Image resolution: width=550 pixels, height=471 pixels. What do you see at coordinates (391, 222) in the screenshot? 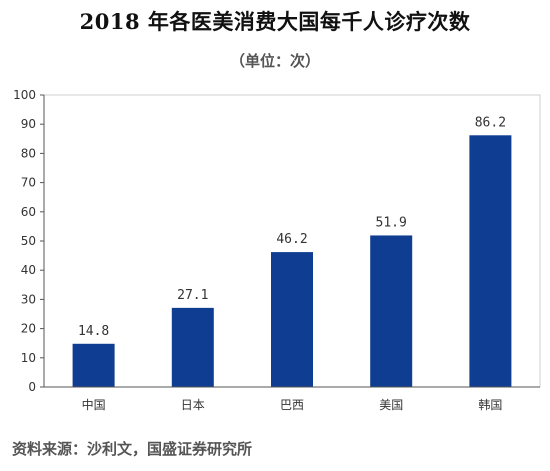
I see `bar-value-label: 51.9` at bounding box center [391, 222].